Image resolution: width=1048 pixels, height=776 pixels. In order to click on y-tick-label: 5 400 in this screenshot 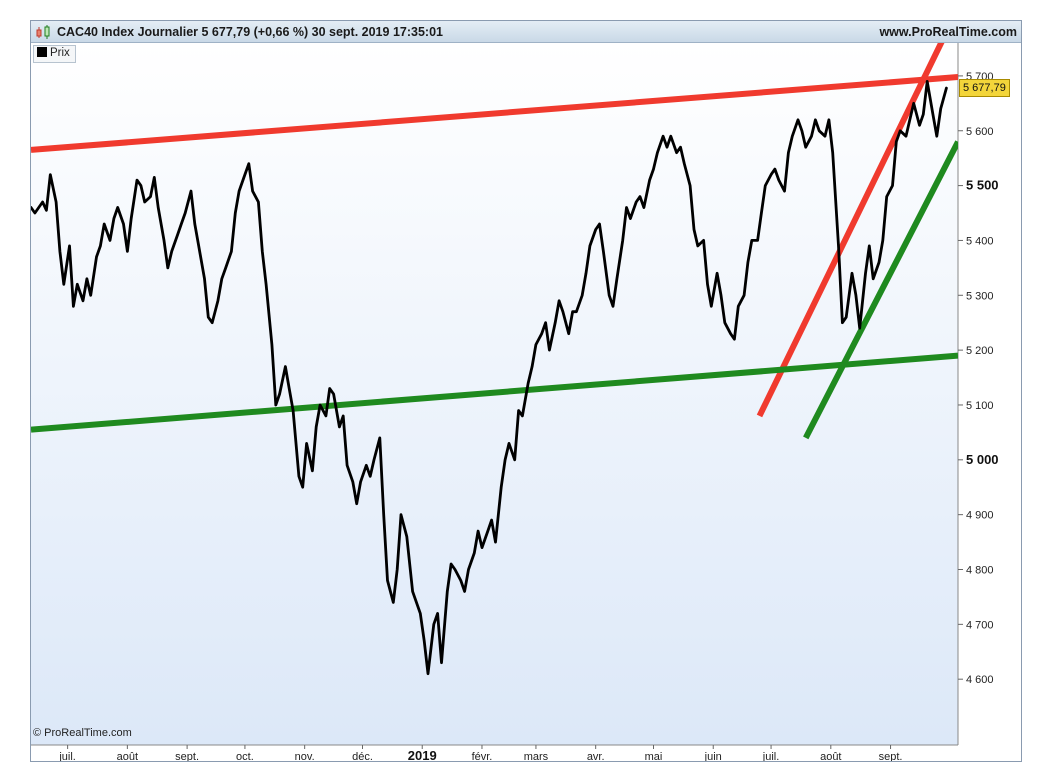, I will do `click(980, 241)`.